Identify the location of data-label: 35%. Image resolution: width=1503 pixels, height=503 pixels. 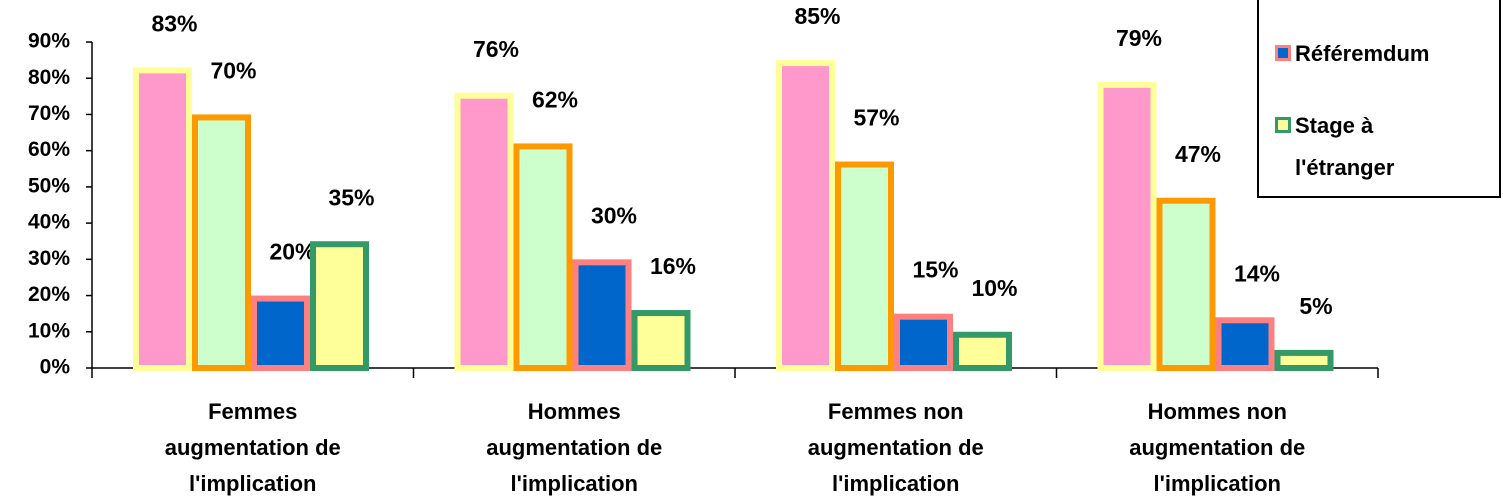
(351, 197).